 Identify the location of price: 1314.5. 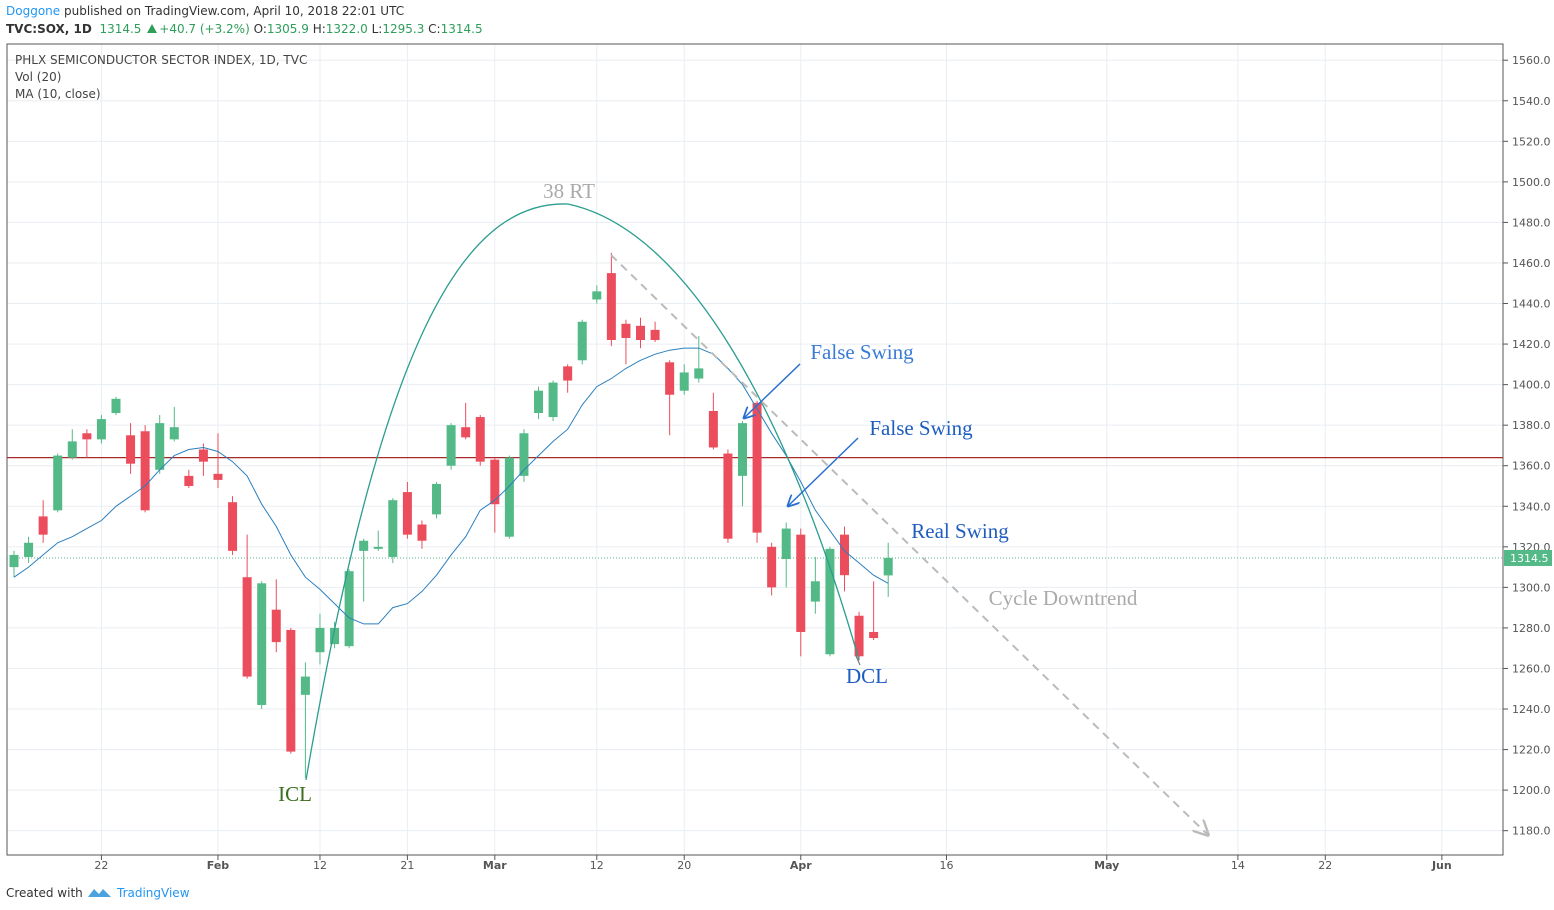
(120, 29).